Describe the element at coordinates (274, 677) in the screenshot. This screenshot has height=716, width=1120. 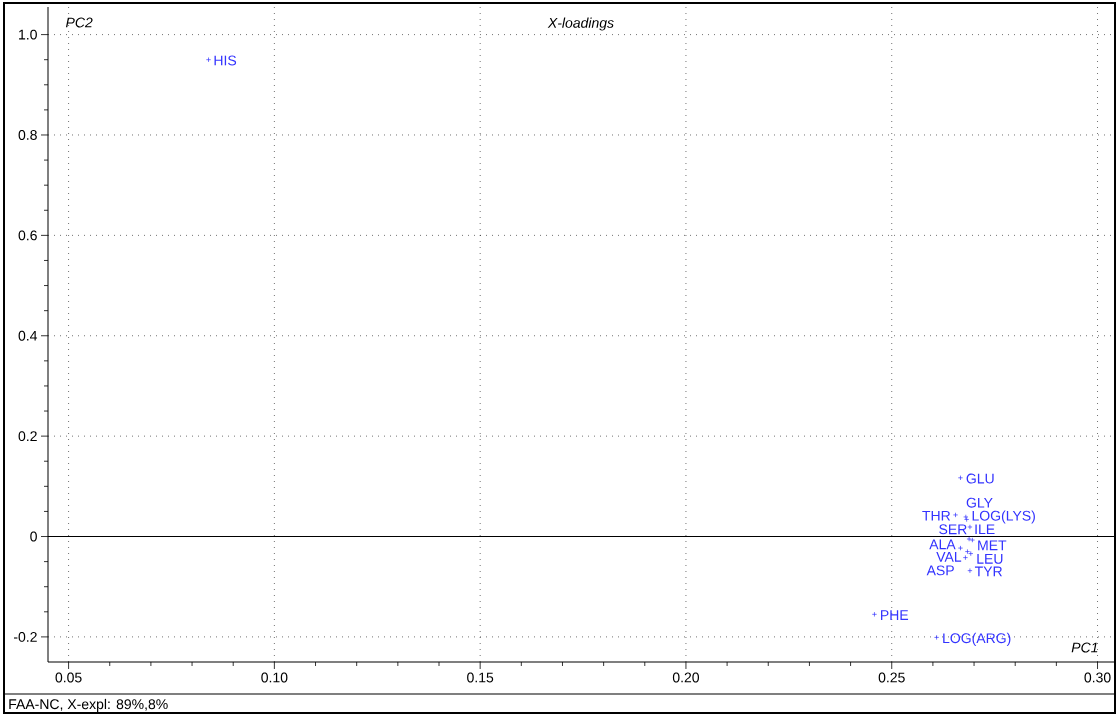
I see `x-tick-label: 0.10` at that location.